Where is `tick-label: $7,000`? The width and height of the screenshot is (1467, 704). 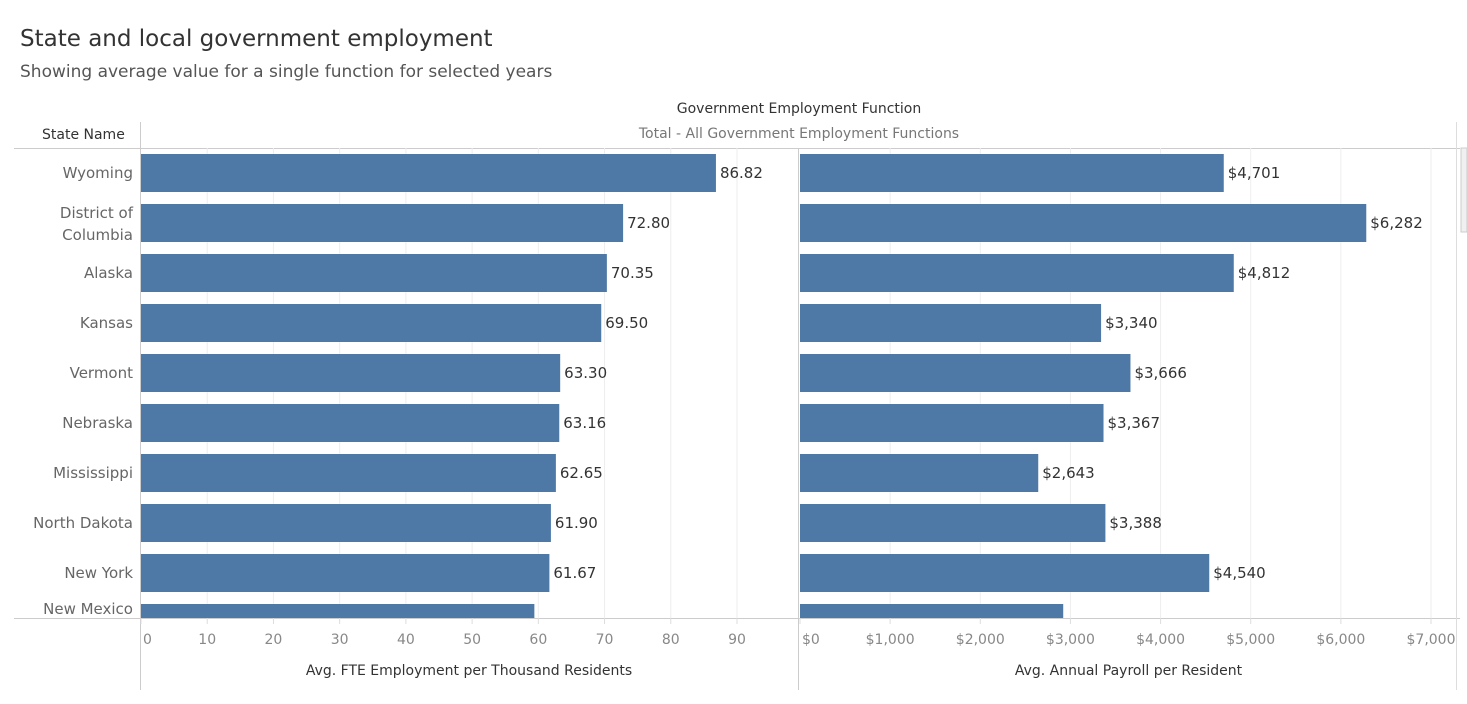 tick-label: $7,000 is located at coordinates (1431, 640).